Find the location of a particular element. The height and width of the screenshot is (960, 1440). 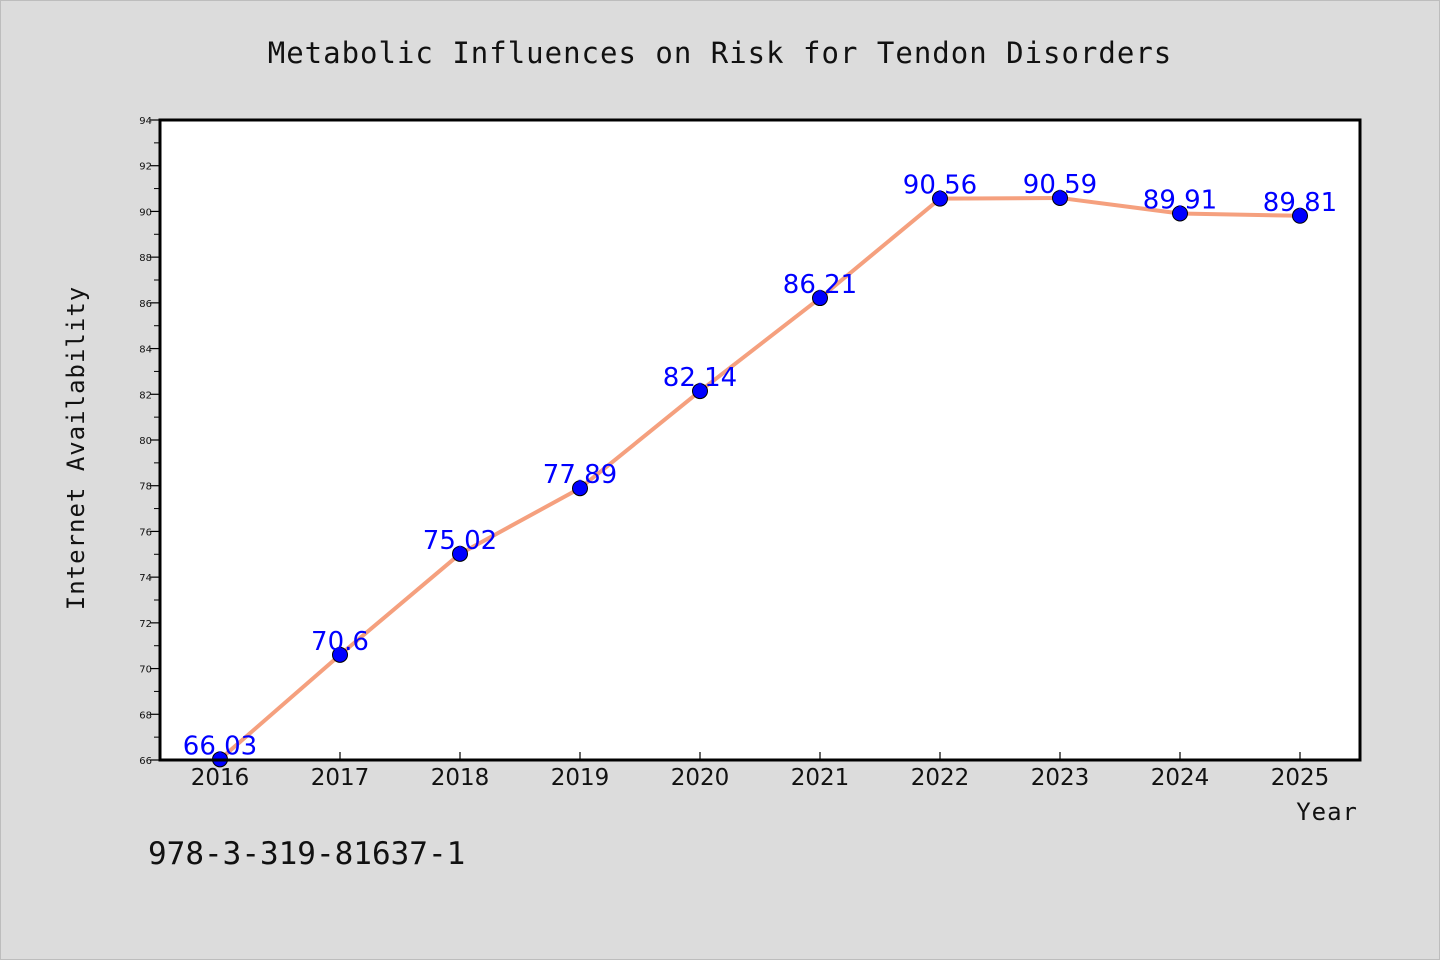

x-tick-label: 2017 is located at coordinates (340, 778).